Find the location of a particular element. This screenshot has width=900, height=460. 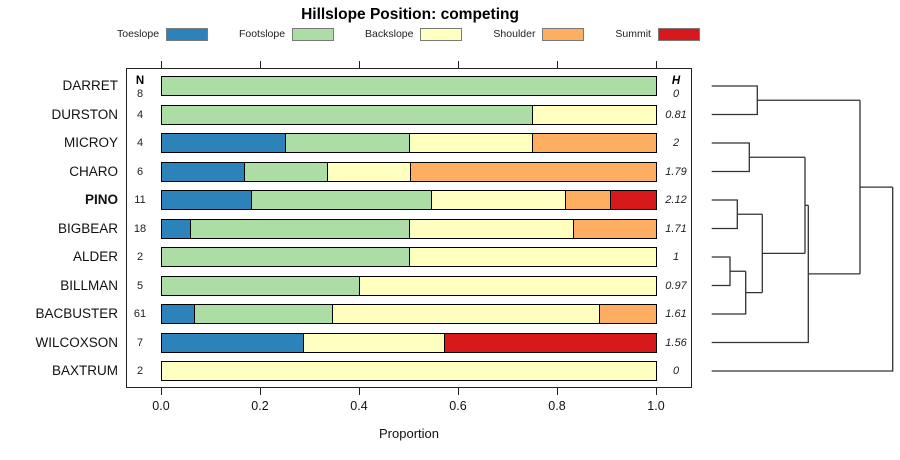

legend-swatch-toeslope is located at coordinates (187, 34).